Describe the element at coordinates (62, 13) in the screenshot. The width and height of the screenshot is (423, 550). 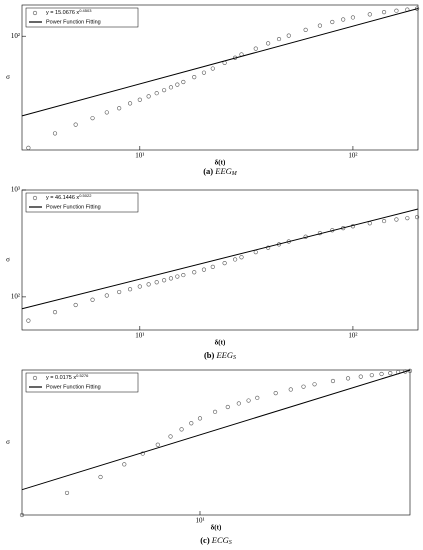
I see `legend-equation: y = 15.0676 x` at that location.